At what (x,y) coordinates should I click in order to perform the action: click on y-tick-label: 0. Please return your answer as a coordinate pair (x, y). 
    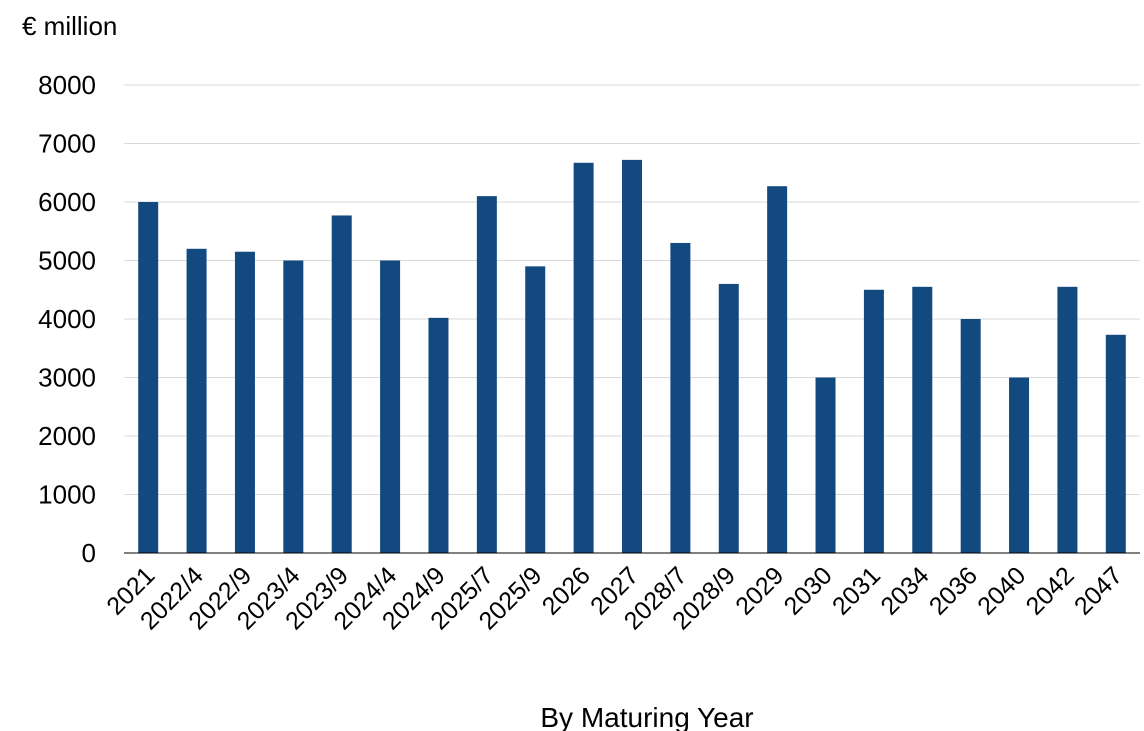
    Looking at the image, I should click on (89, 553).